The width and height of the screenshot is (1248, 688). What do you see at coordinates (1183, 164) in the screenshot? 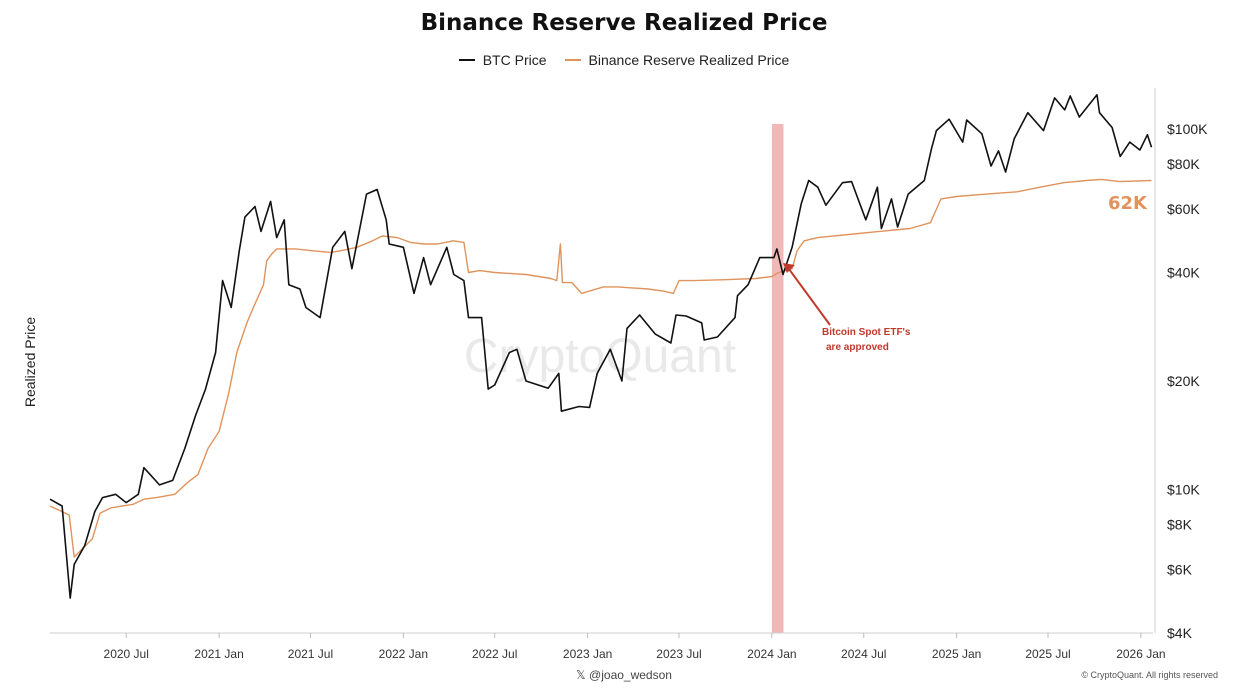
I see `y-tick-label: $80K` at bounding box center [1183, 164].